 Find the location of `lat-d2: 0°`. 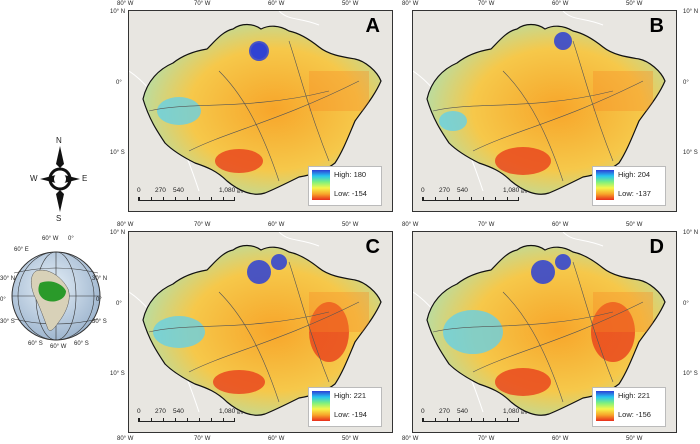

lat-d2: 0° is located at coordinates (686, 304).